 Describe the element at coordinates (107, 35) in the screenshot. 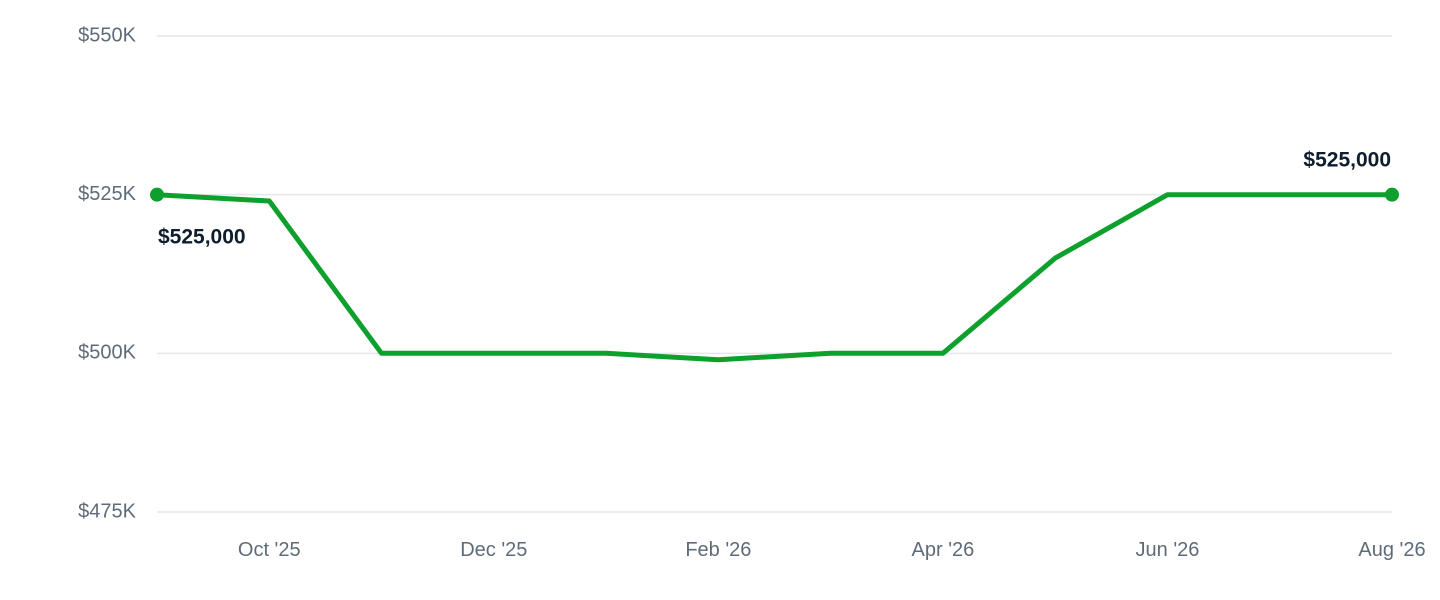

I see `y-tick-label: $550K` at that location.